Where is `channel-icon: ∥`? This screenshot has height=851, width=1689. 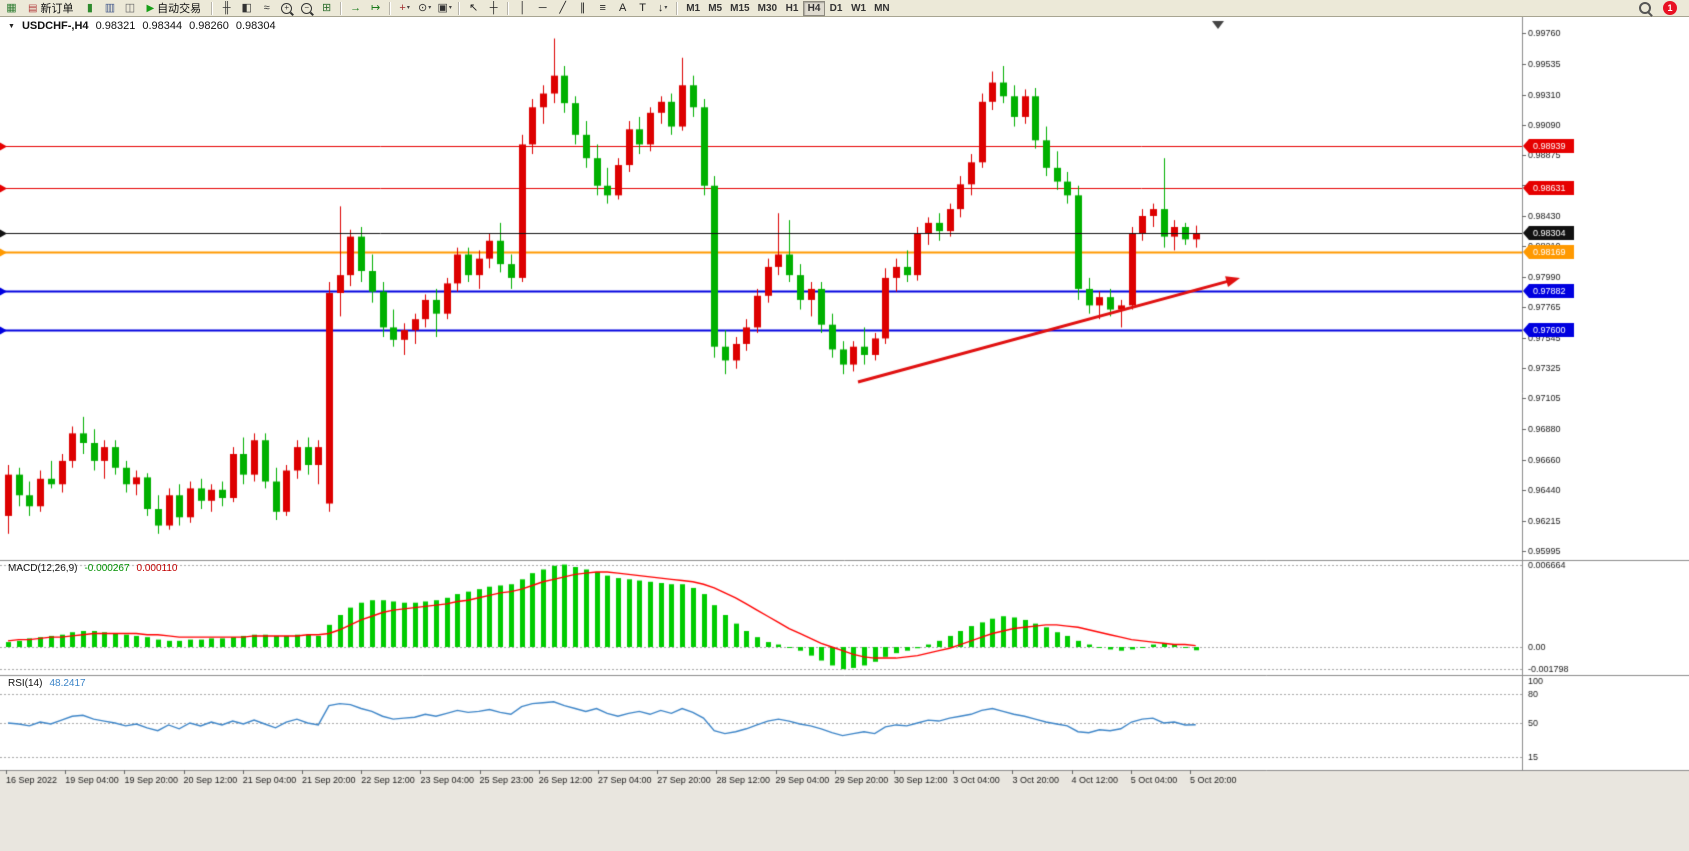
channel-icon: ∥ is located at coordinates (582, 7).